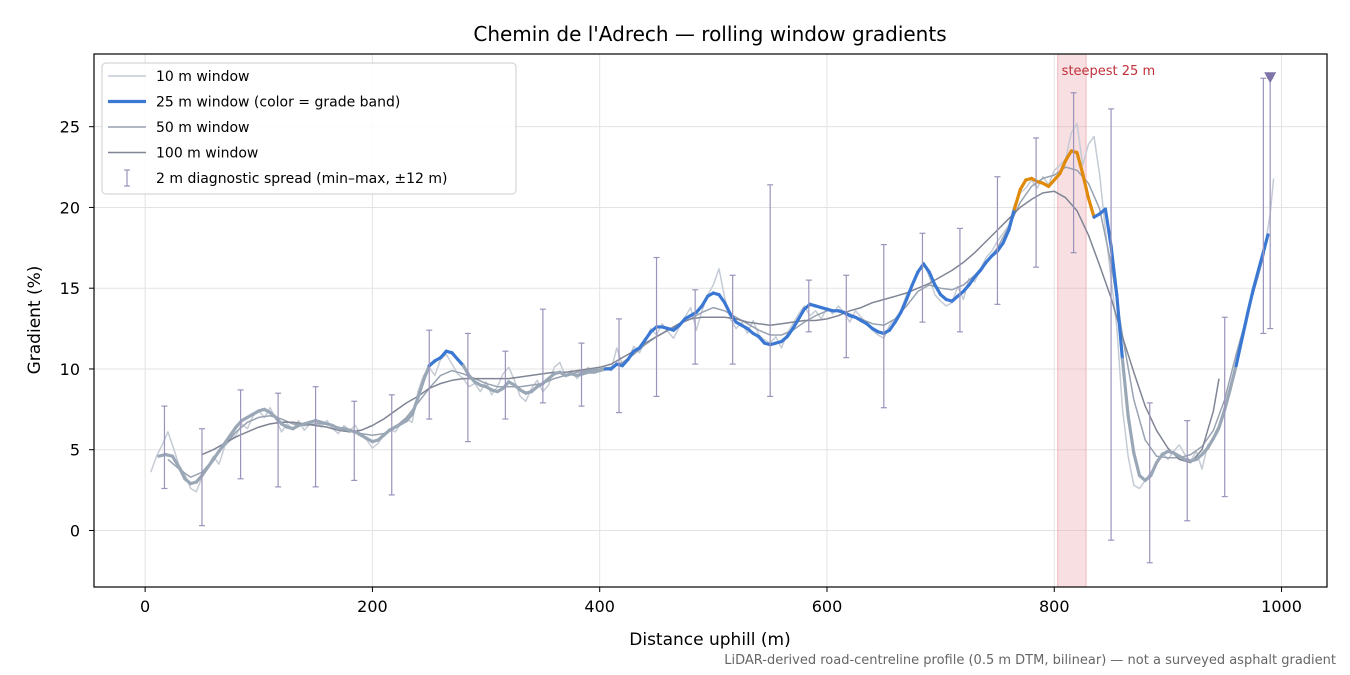 The image size is (1350, 675). Describe the element at coordinates (372, 606) in the screenshot. I see `x-tick-label: 200` at that location.